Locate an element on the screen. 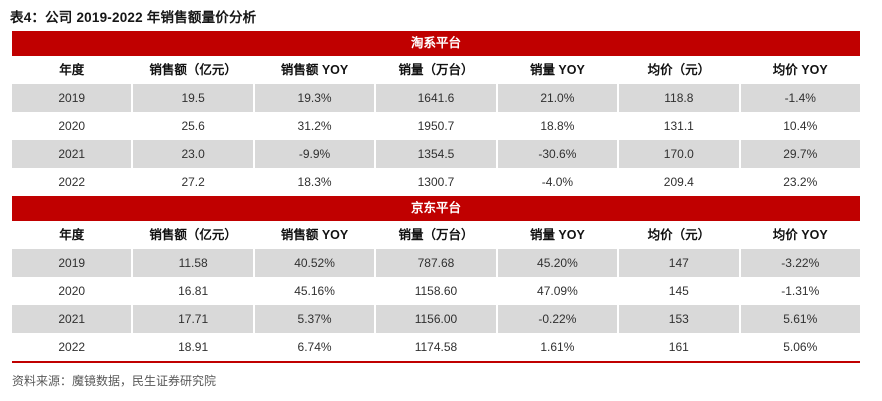 This screenshot has height=401, width=882. platform-banner-label: 淘系平台 is located at coordinates (435, 43).